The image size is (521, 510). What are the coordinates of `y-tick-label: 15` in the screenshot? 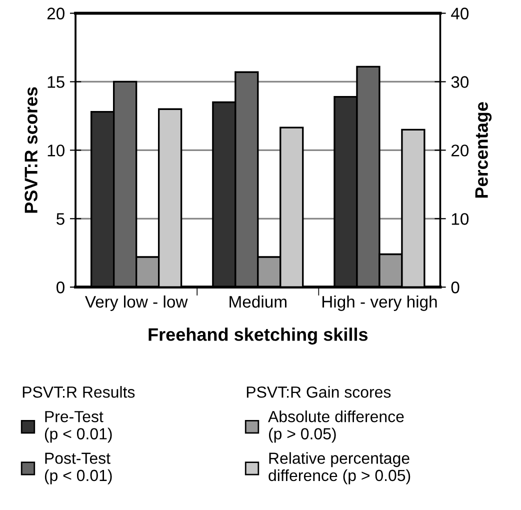 It's located at (56, 82).